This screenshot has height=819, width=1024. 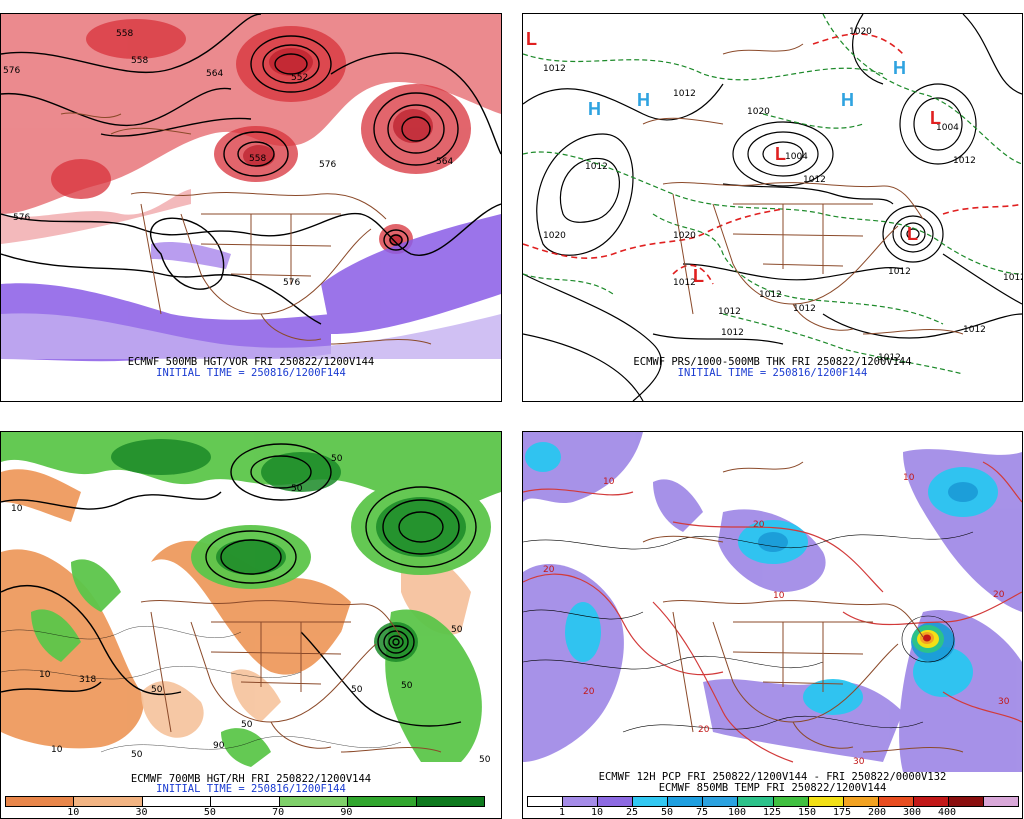 I want to click on panel-title: ECMWF 500MB HGT/VOR FRI 250822/1200V144, so click(x=251, y=362).